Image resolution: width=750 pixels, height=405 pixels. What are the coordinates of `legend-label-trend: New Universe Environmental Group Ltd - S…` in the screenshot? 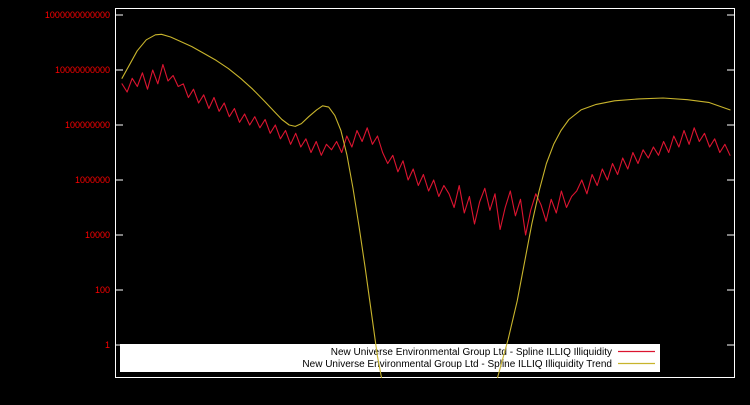 It's located at (457, 364).